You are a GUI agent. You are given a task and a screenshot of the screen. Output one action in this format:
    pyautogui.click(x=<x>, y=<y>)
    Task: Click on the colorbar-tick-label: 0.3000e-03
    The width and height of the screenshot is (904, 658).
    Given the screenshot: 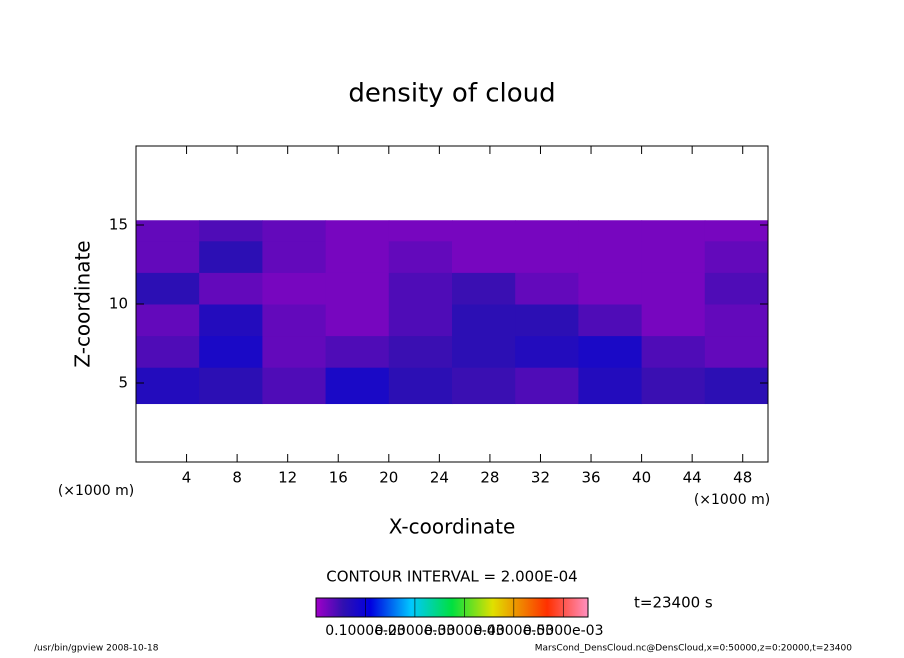 What is the action you would take?
    pyautogui.click(x=464, y=631)
    